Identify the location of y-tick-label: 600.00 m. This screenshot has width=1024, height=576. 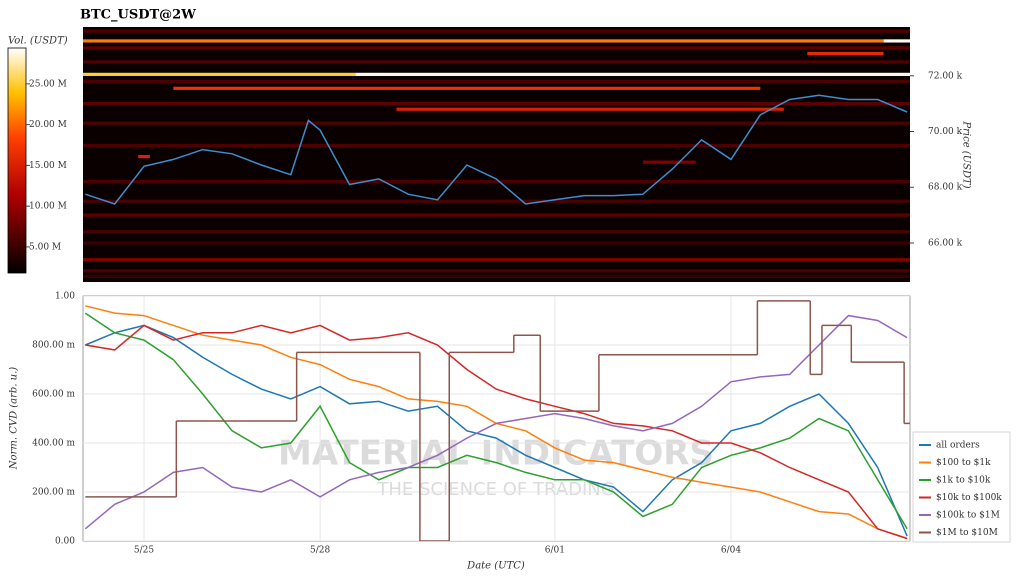
(53, 395).